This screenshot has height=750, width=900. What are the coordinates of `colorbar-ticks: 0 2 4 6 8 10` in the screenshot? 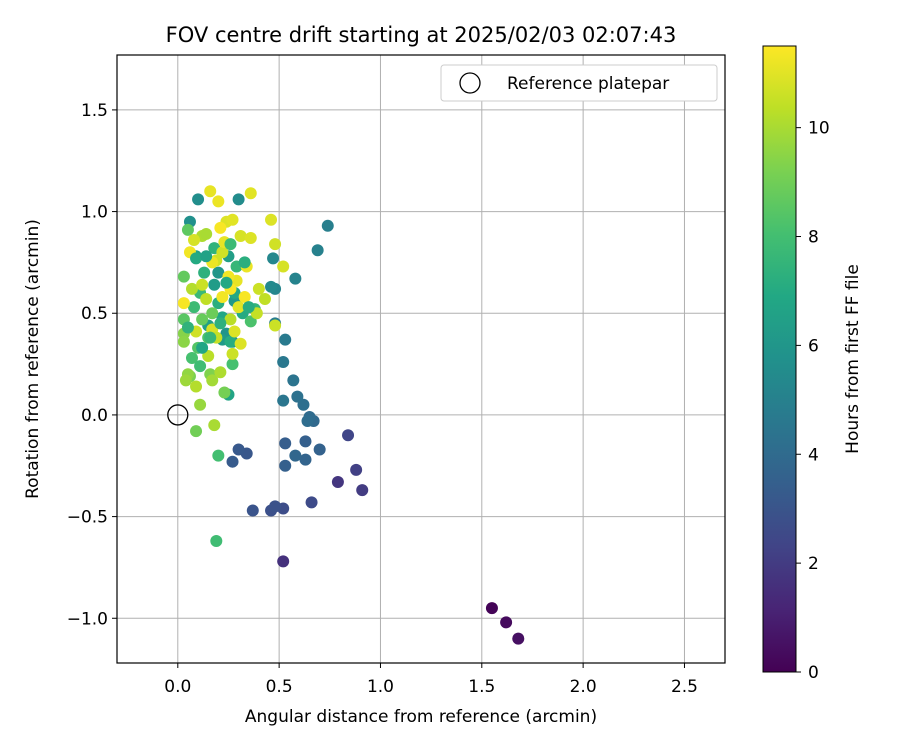 It's located at (813, 401).